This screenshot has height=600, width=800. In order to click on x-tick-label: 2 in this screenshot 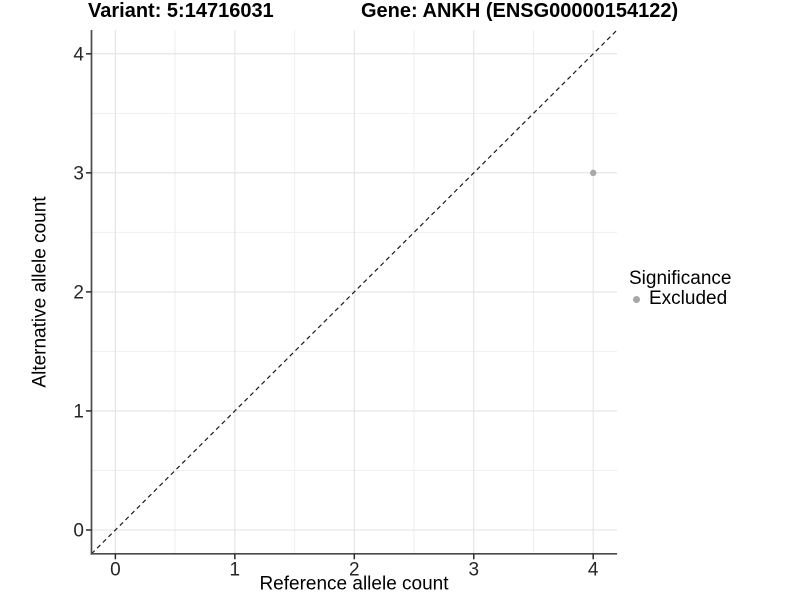, I will do `click(354, 570)`.